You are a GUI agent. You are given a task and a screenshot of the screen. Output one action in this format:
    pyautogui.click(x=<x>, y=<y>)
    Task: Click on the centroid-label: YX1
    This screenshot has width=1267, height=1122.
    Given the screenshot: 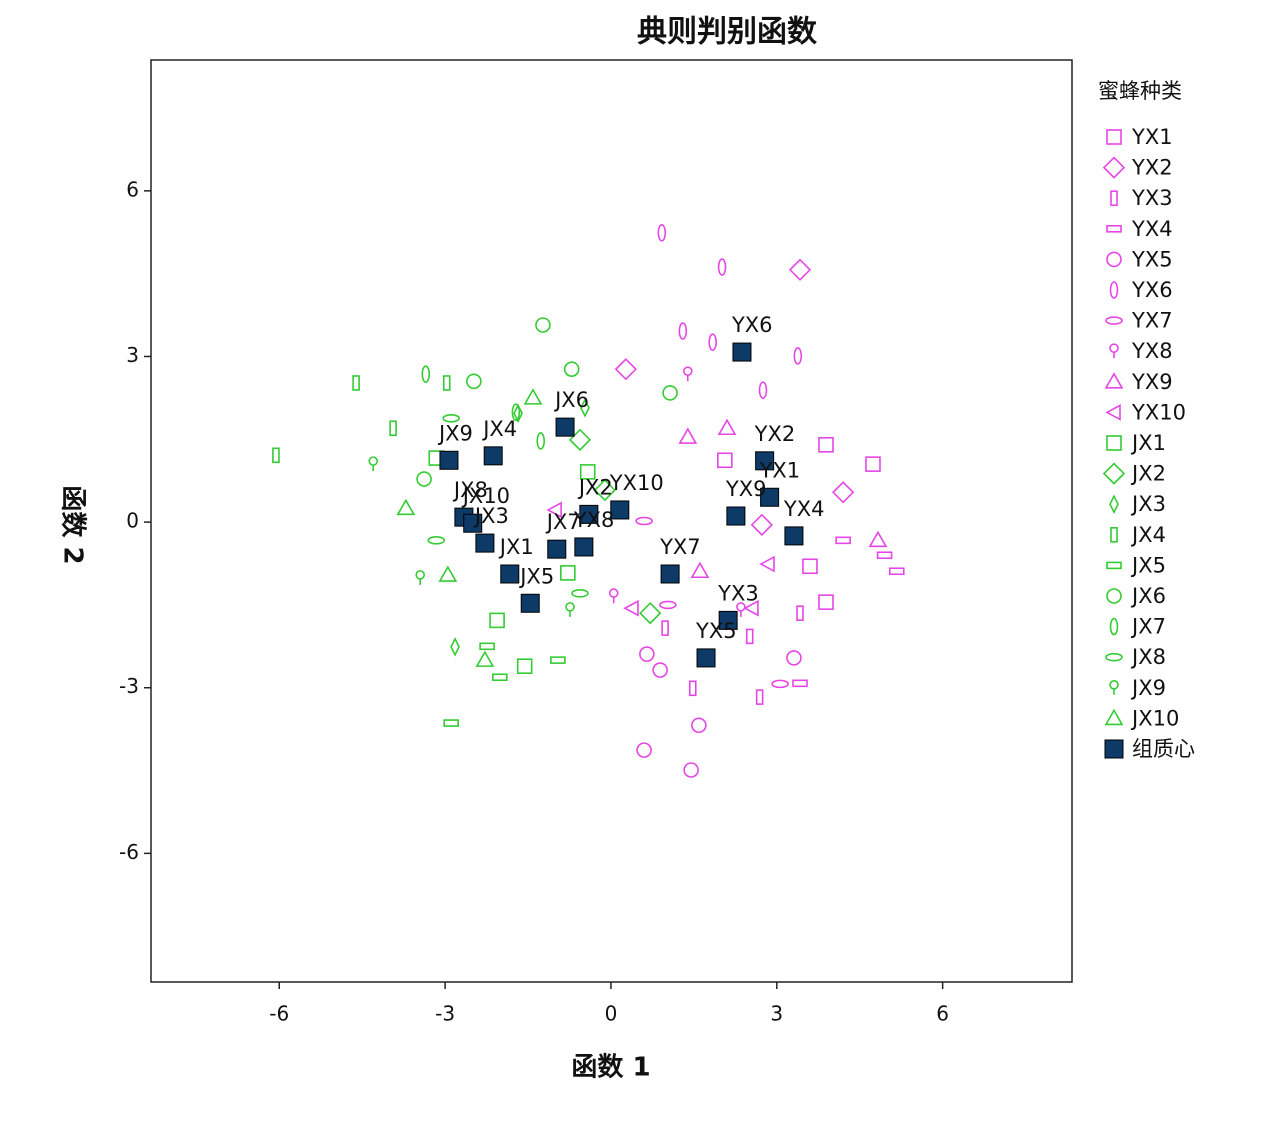 What is the action you would take?
    pyautogui.click(x=780, y=470)
    